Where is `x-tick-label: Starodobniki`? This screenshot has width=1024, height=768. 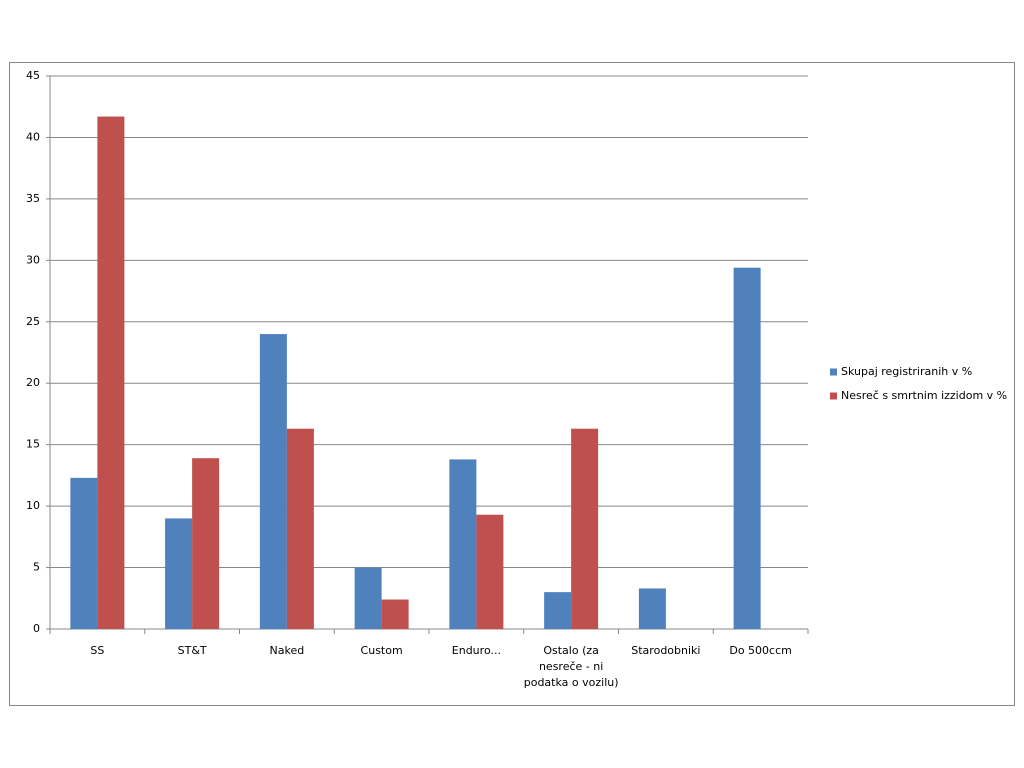
x-tick-label: Starodobniki is located at coordinates (666, 650).